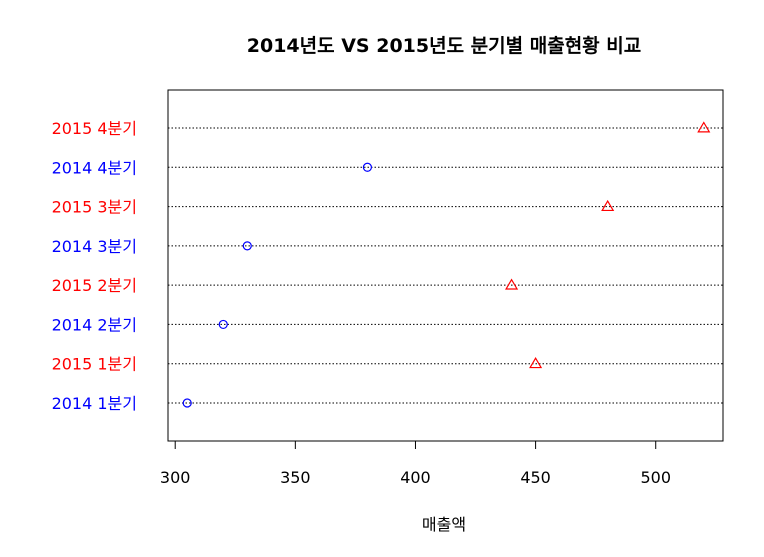 The height and width of the screenshot is (557, 764). Describe the element at coordinates (444, 45) in the screenshot. I see `chart-title: 2014년도 VS 2015년도 분기별 매출현황 비교` at that location.